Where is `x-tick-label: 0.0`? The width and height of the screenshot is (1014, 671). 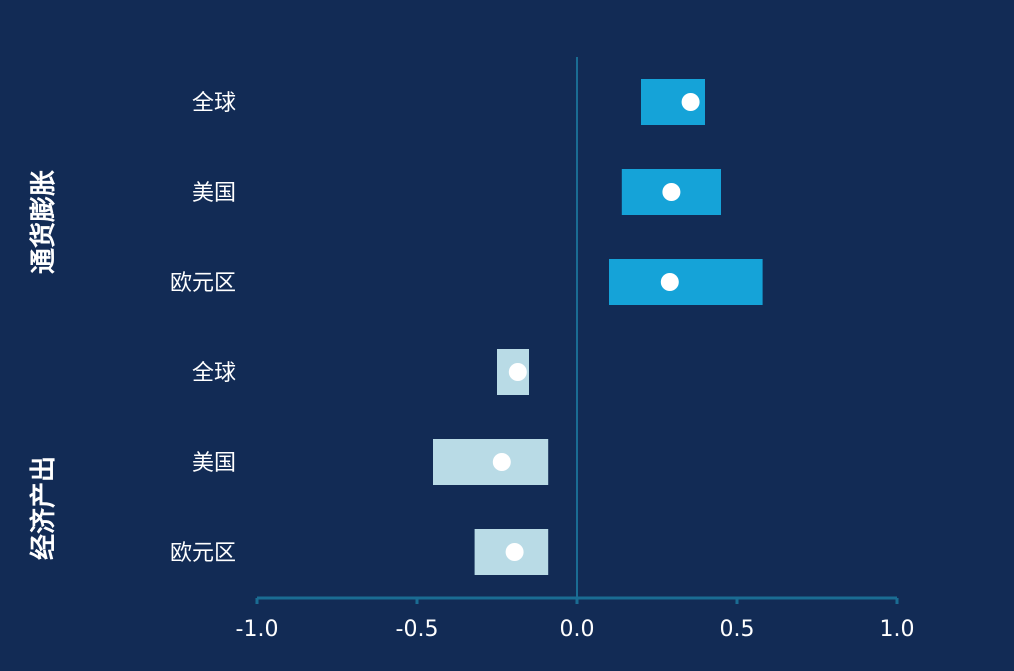 x-tick-label: 0.0 is located at coordinates (577, 629).